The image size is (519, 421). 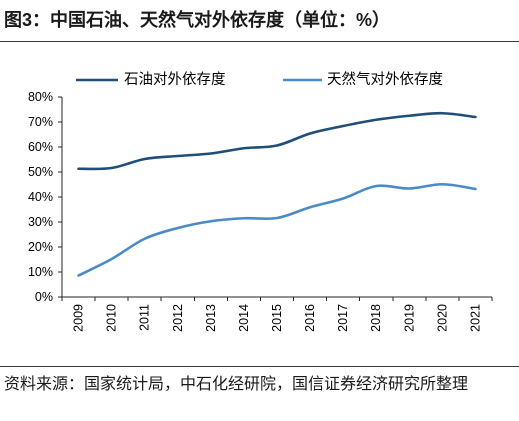 I want to click on x-tick-label: 2011, so click(x=145, y=317).